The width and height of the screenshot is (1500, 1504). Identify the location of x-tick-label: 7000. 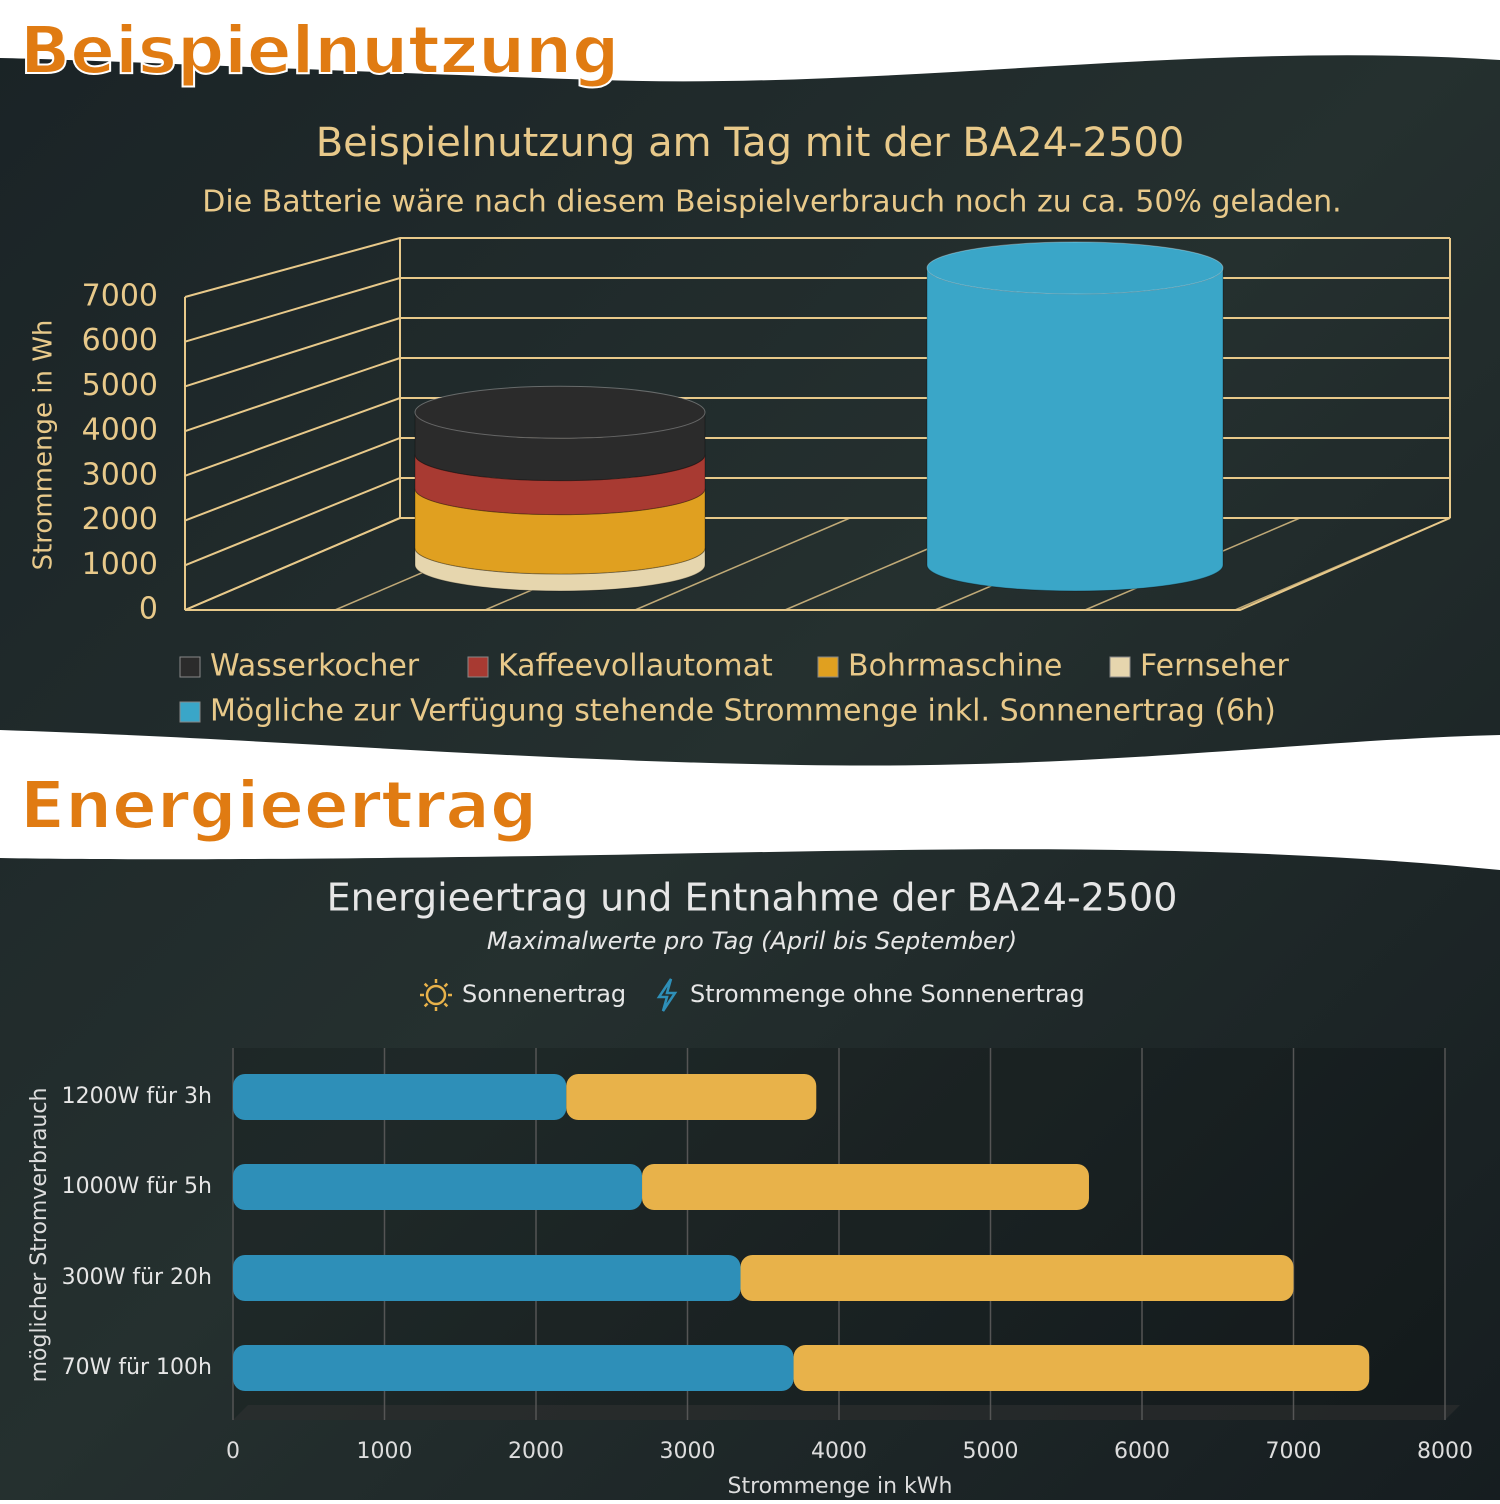
(1294, 1451).